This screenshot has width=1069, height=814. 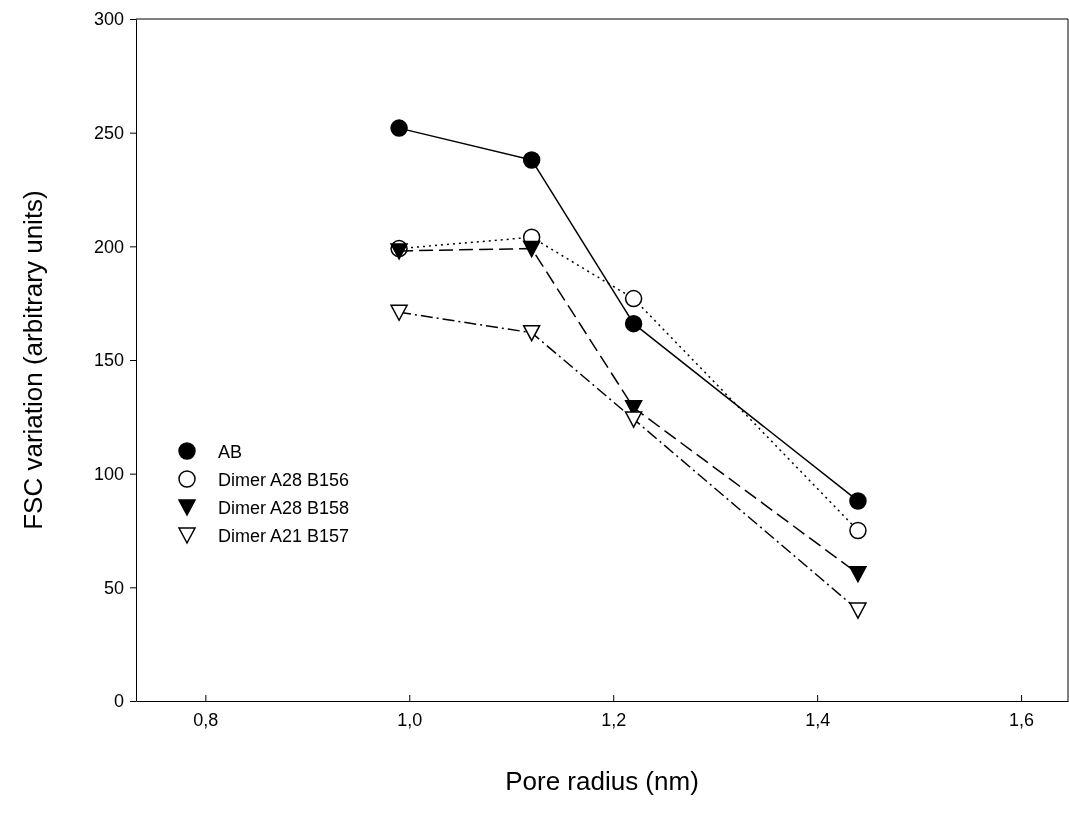 I want to click on x-axis-title: Pore radius (nm), so click(x=602, y=781).